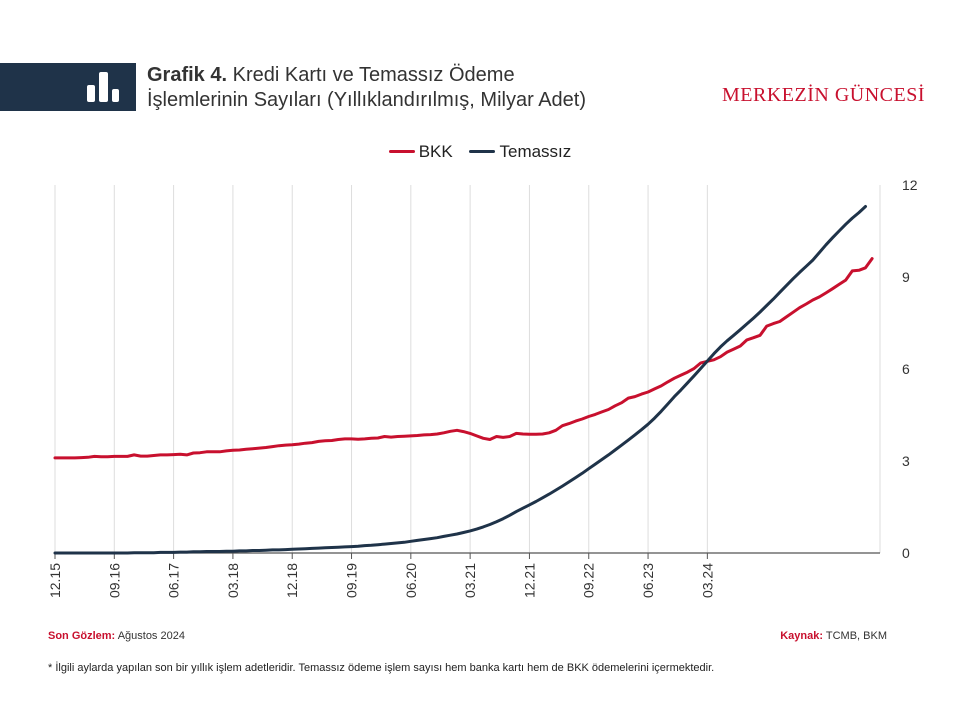 This screenshot has height=720, width=960. Describe the element at coordinates (103, 87) in the screenshot. I see `bar-chart-icon` at that location.